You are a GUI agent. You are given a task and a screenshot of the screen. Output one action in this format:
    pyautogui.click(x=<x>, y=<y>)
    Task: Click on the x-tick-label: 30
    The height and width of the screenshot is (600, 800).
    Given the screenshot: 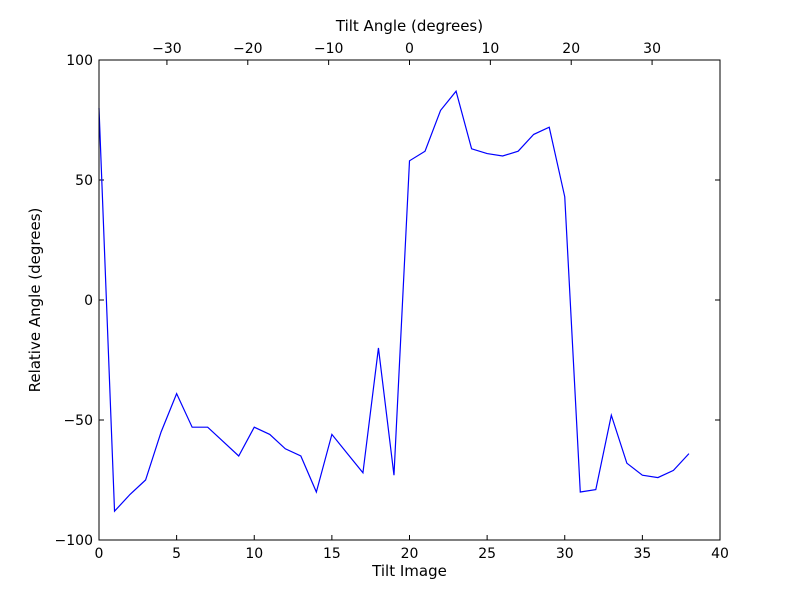 What is the action you would take?
    pyautogui.click(x=565, y=554)
    